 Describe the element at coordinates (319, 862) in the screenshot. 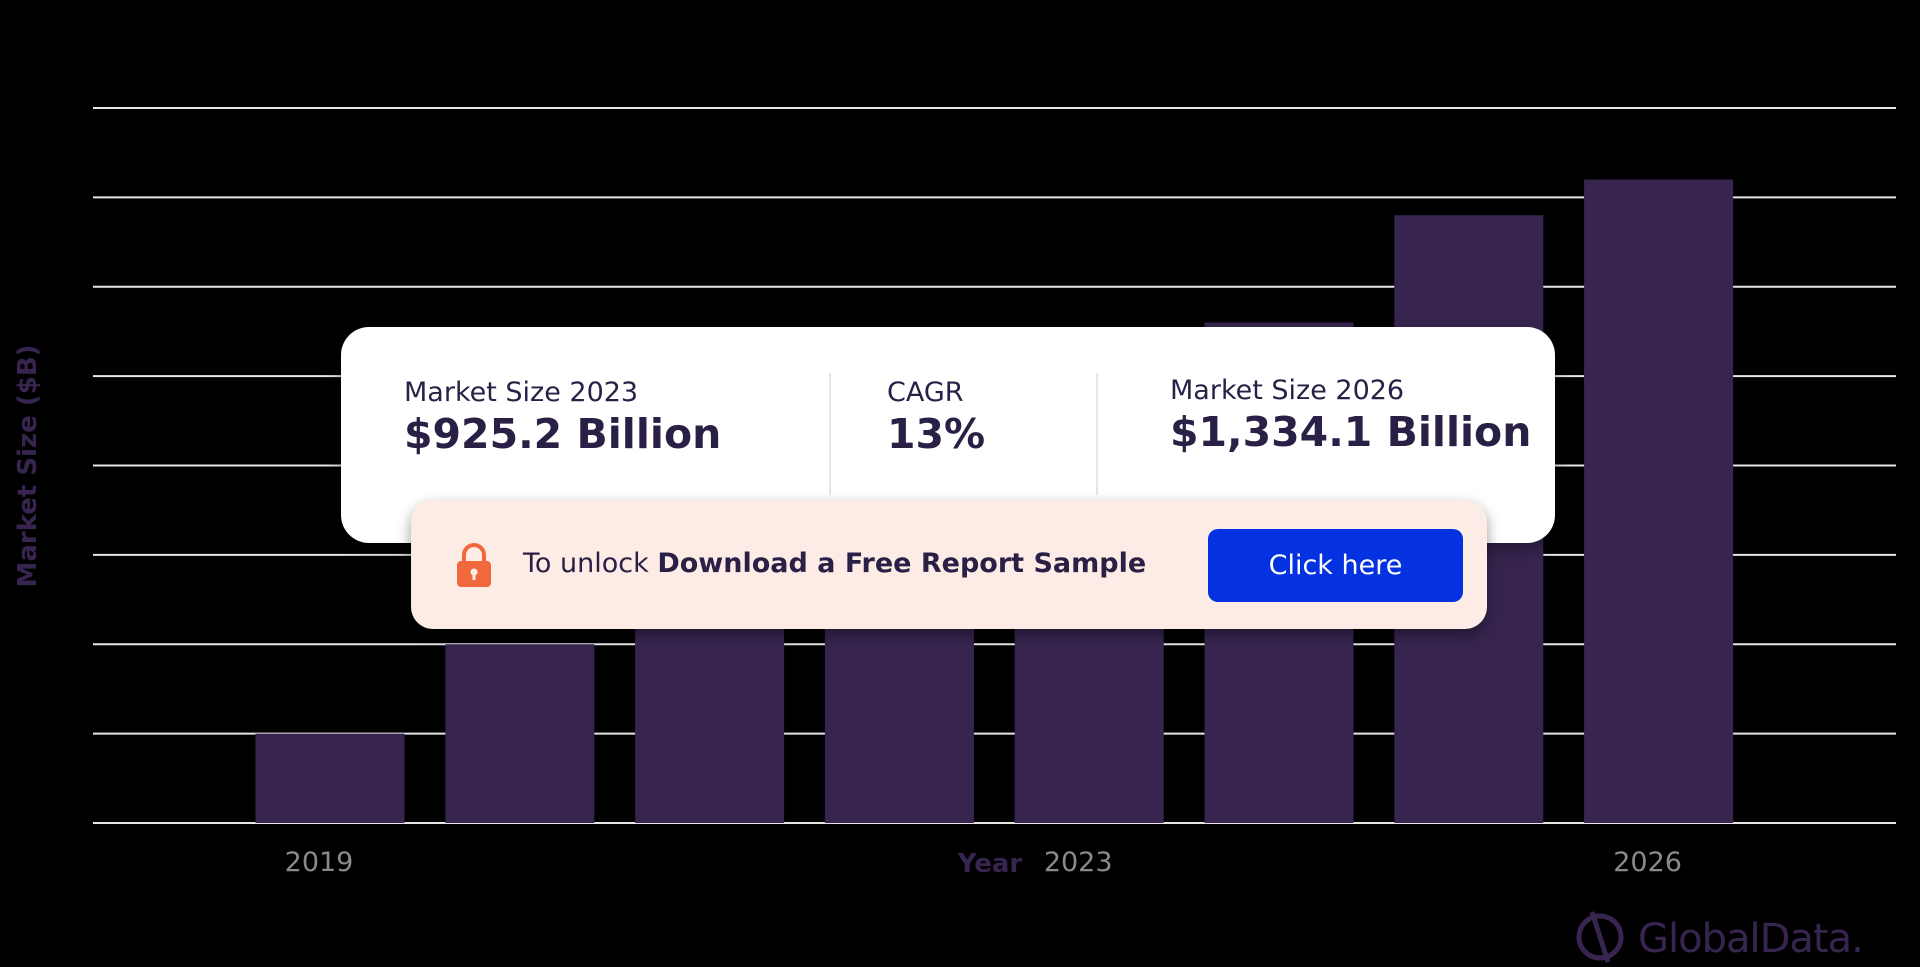

I see `x-tick-label-2019: 2019` at that location.